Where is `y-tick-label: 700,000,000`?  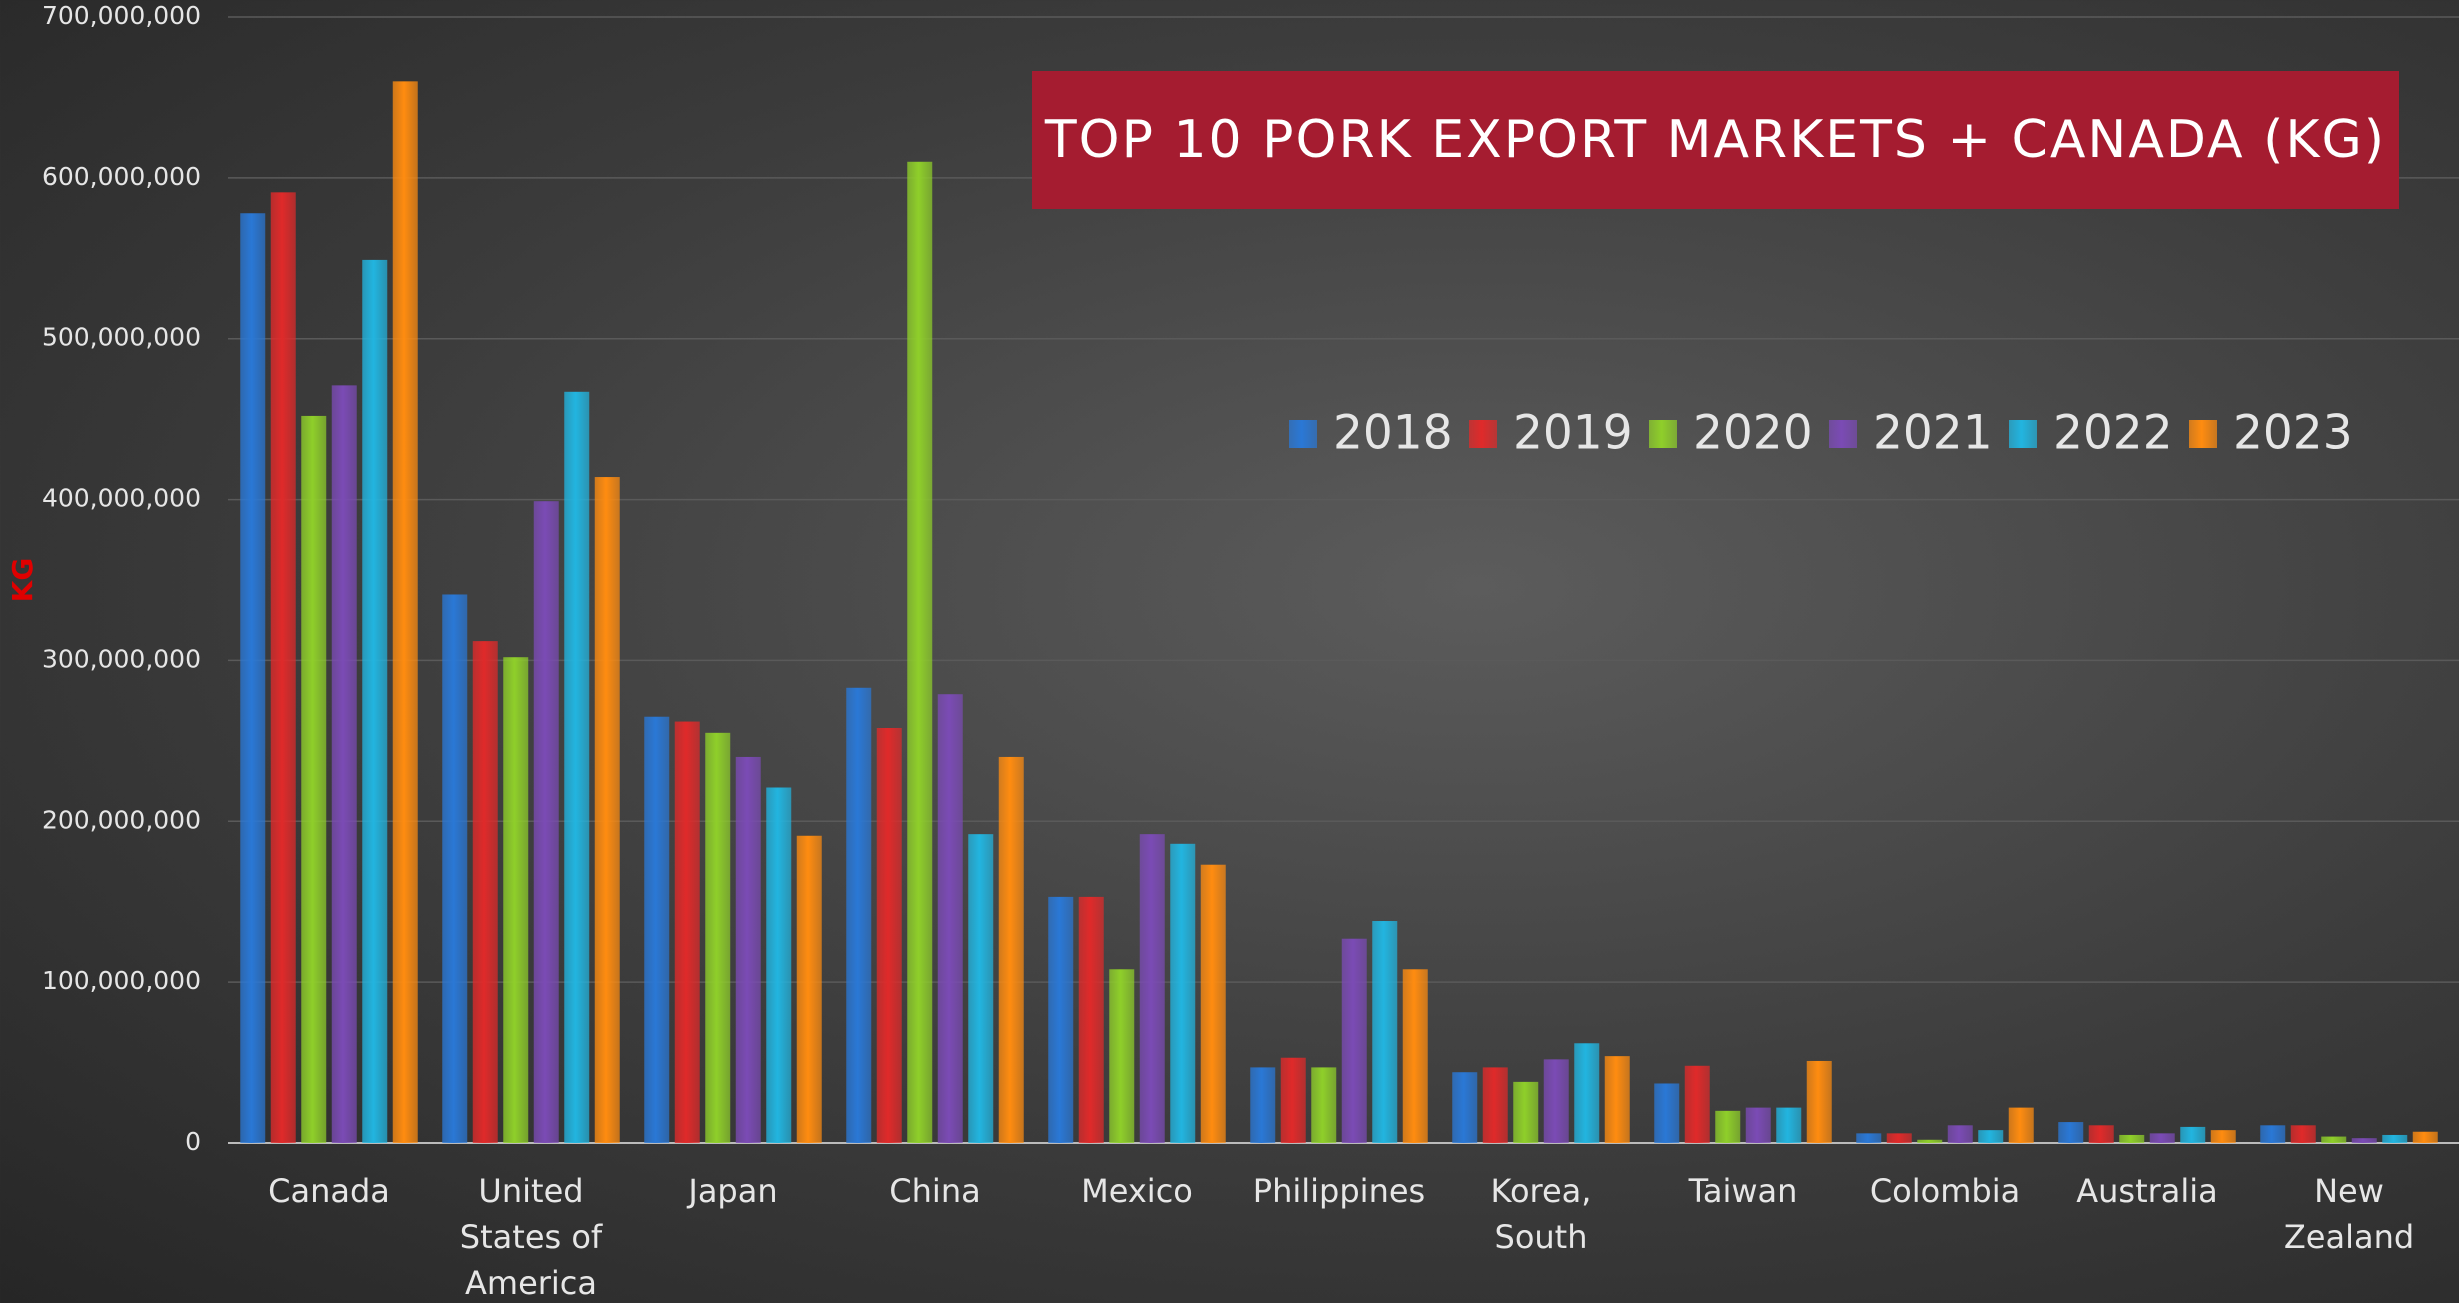 y-tick-label: 700,000,000 is located at coordinates (121, 15).